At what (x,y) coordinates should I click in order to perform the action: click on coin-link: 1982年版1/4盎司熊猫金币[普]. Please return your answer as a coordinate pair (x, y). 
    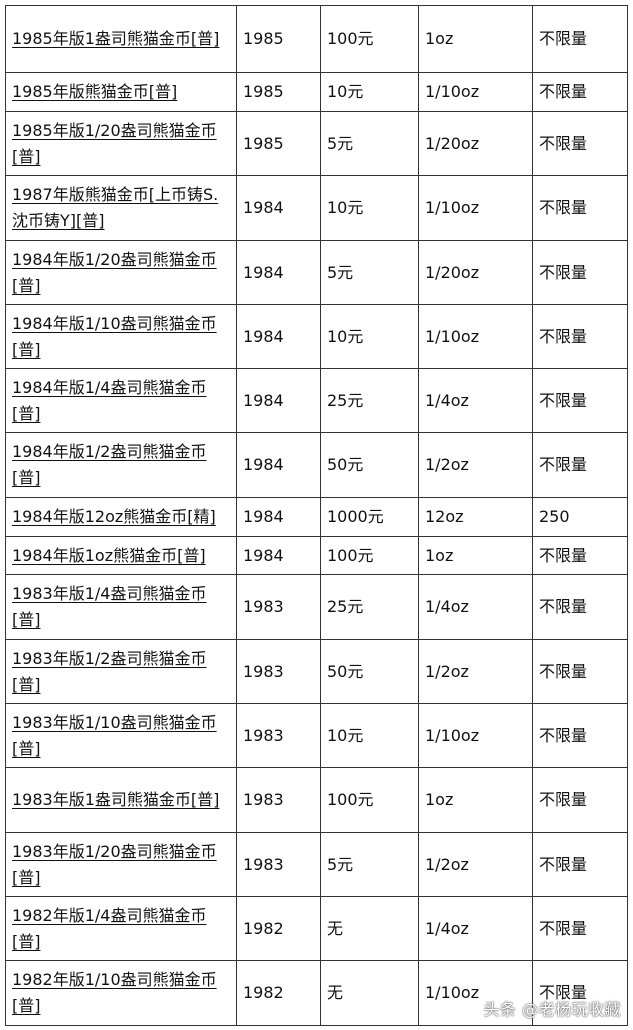
    Looking at the image, I should click on (109, 928).